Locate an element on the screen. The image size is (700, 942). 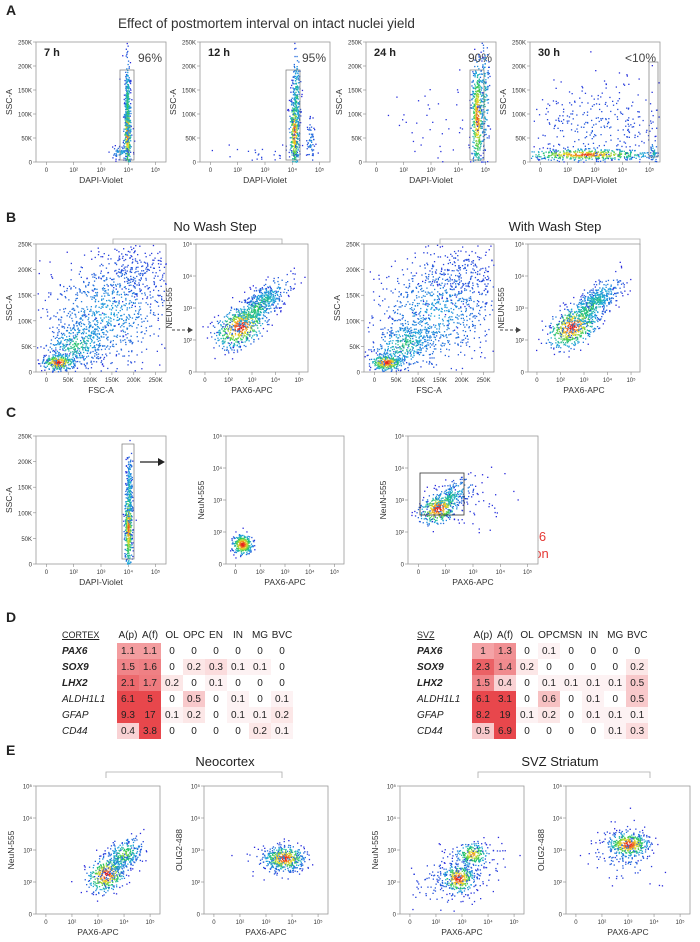
neun-label: NEUN is located at coordinates (443, 449).